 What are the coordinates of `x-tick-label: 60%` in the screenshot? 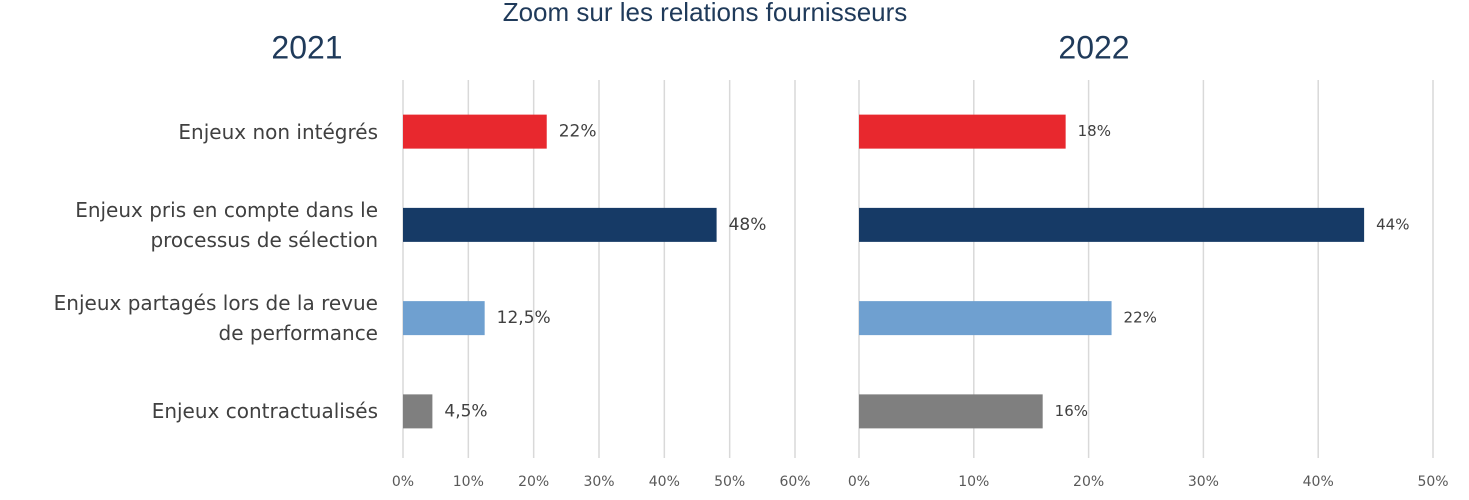 It's located at (794, 482).